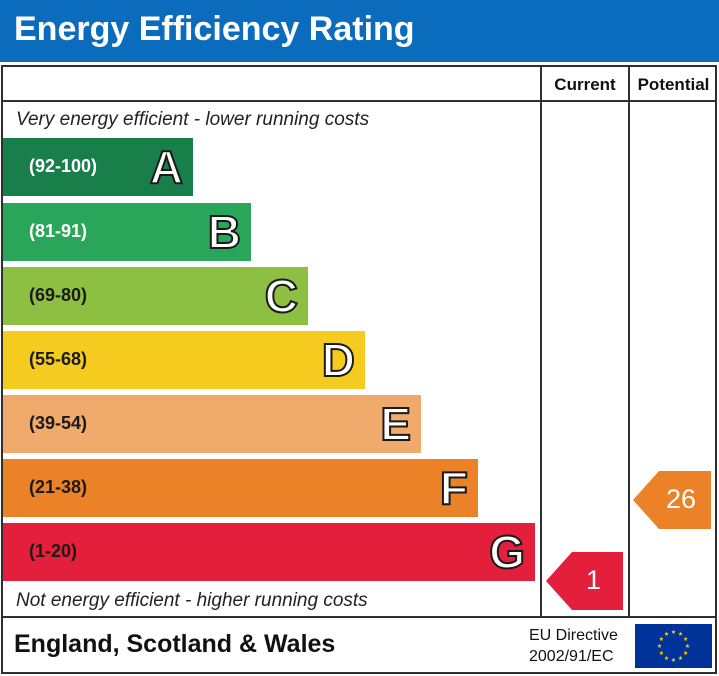 This screenshot has height=676, width=719. Describe the element at coordinates (359, 617) in the screenshot. I see `footer-divider` at that location.